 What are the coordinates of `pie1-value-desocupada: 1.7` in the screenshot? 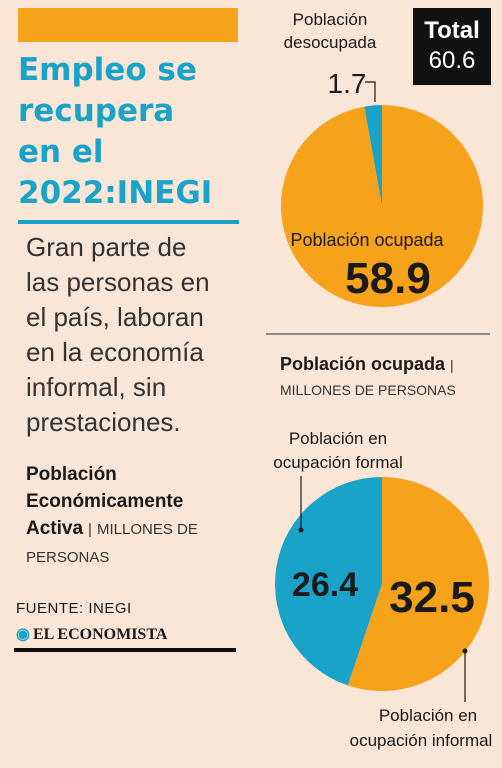 It's located at (347, 83).